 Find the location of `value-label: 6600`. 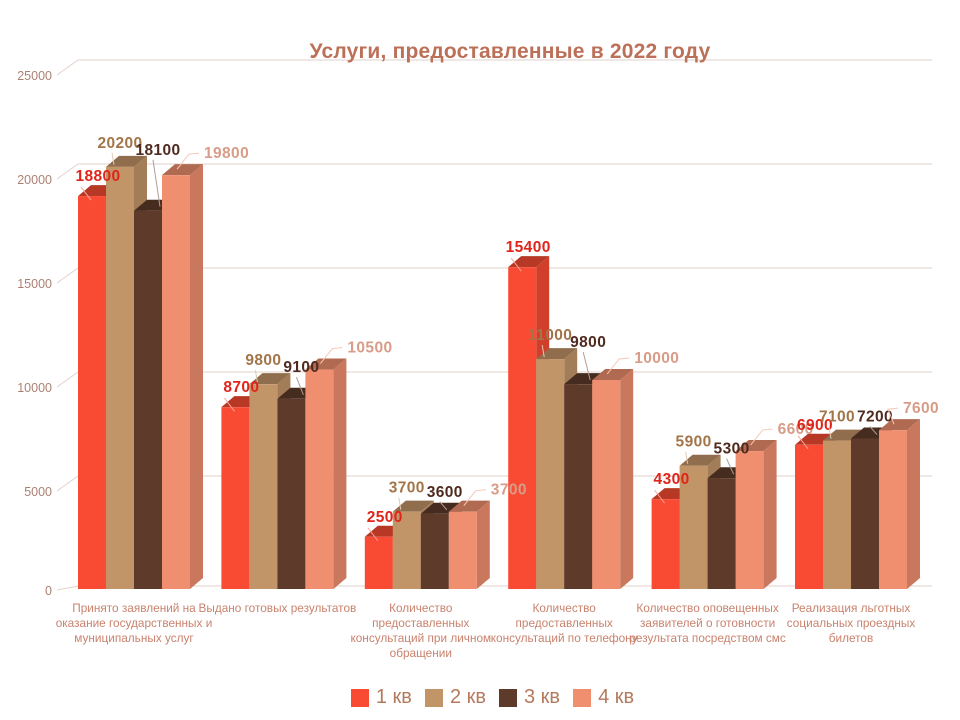

value-label: 6600 is located at coordinates (796, 429).